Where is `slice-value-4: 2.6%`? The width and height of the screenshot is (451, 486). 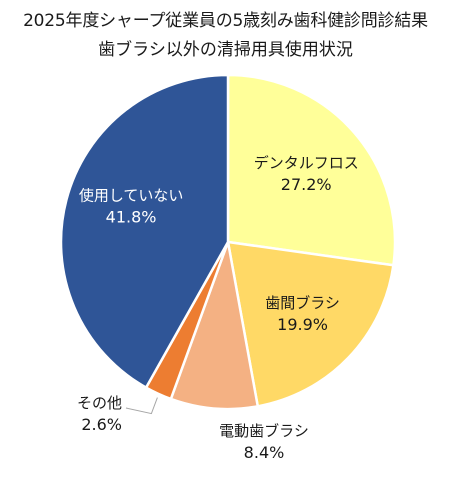 slice-value-4: 2.6% is located at coordinates (101, 424).